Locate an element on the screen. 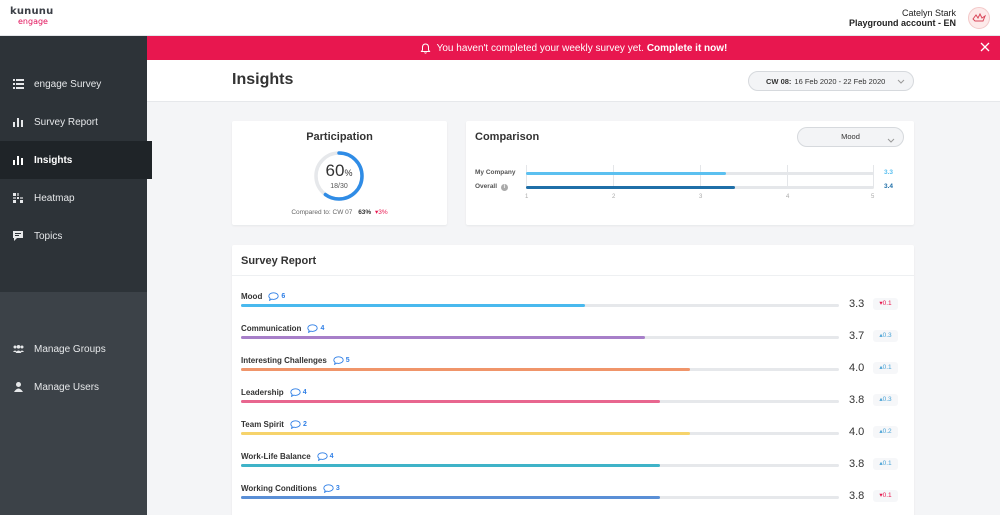  comparison-track is located at coordinates (700, 173).